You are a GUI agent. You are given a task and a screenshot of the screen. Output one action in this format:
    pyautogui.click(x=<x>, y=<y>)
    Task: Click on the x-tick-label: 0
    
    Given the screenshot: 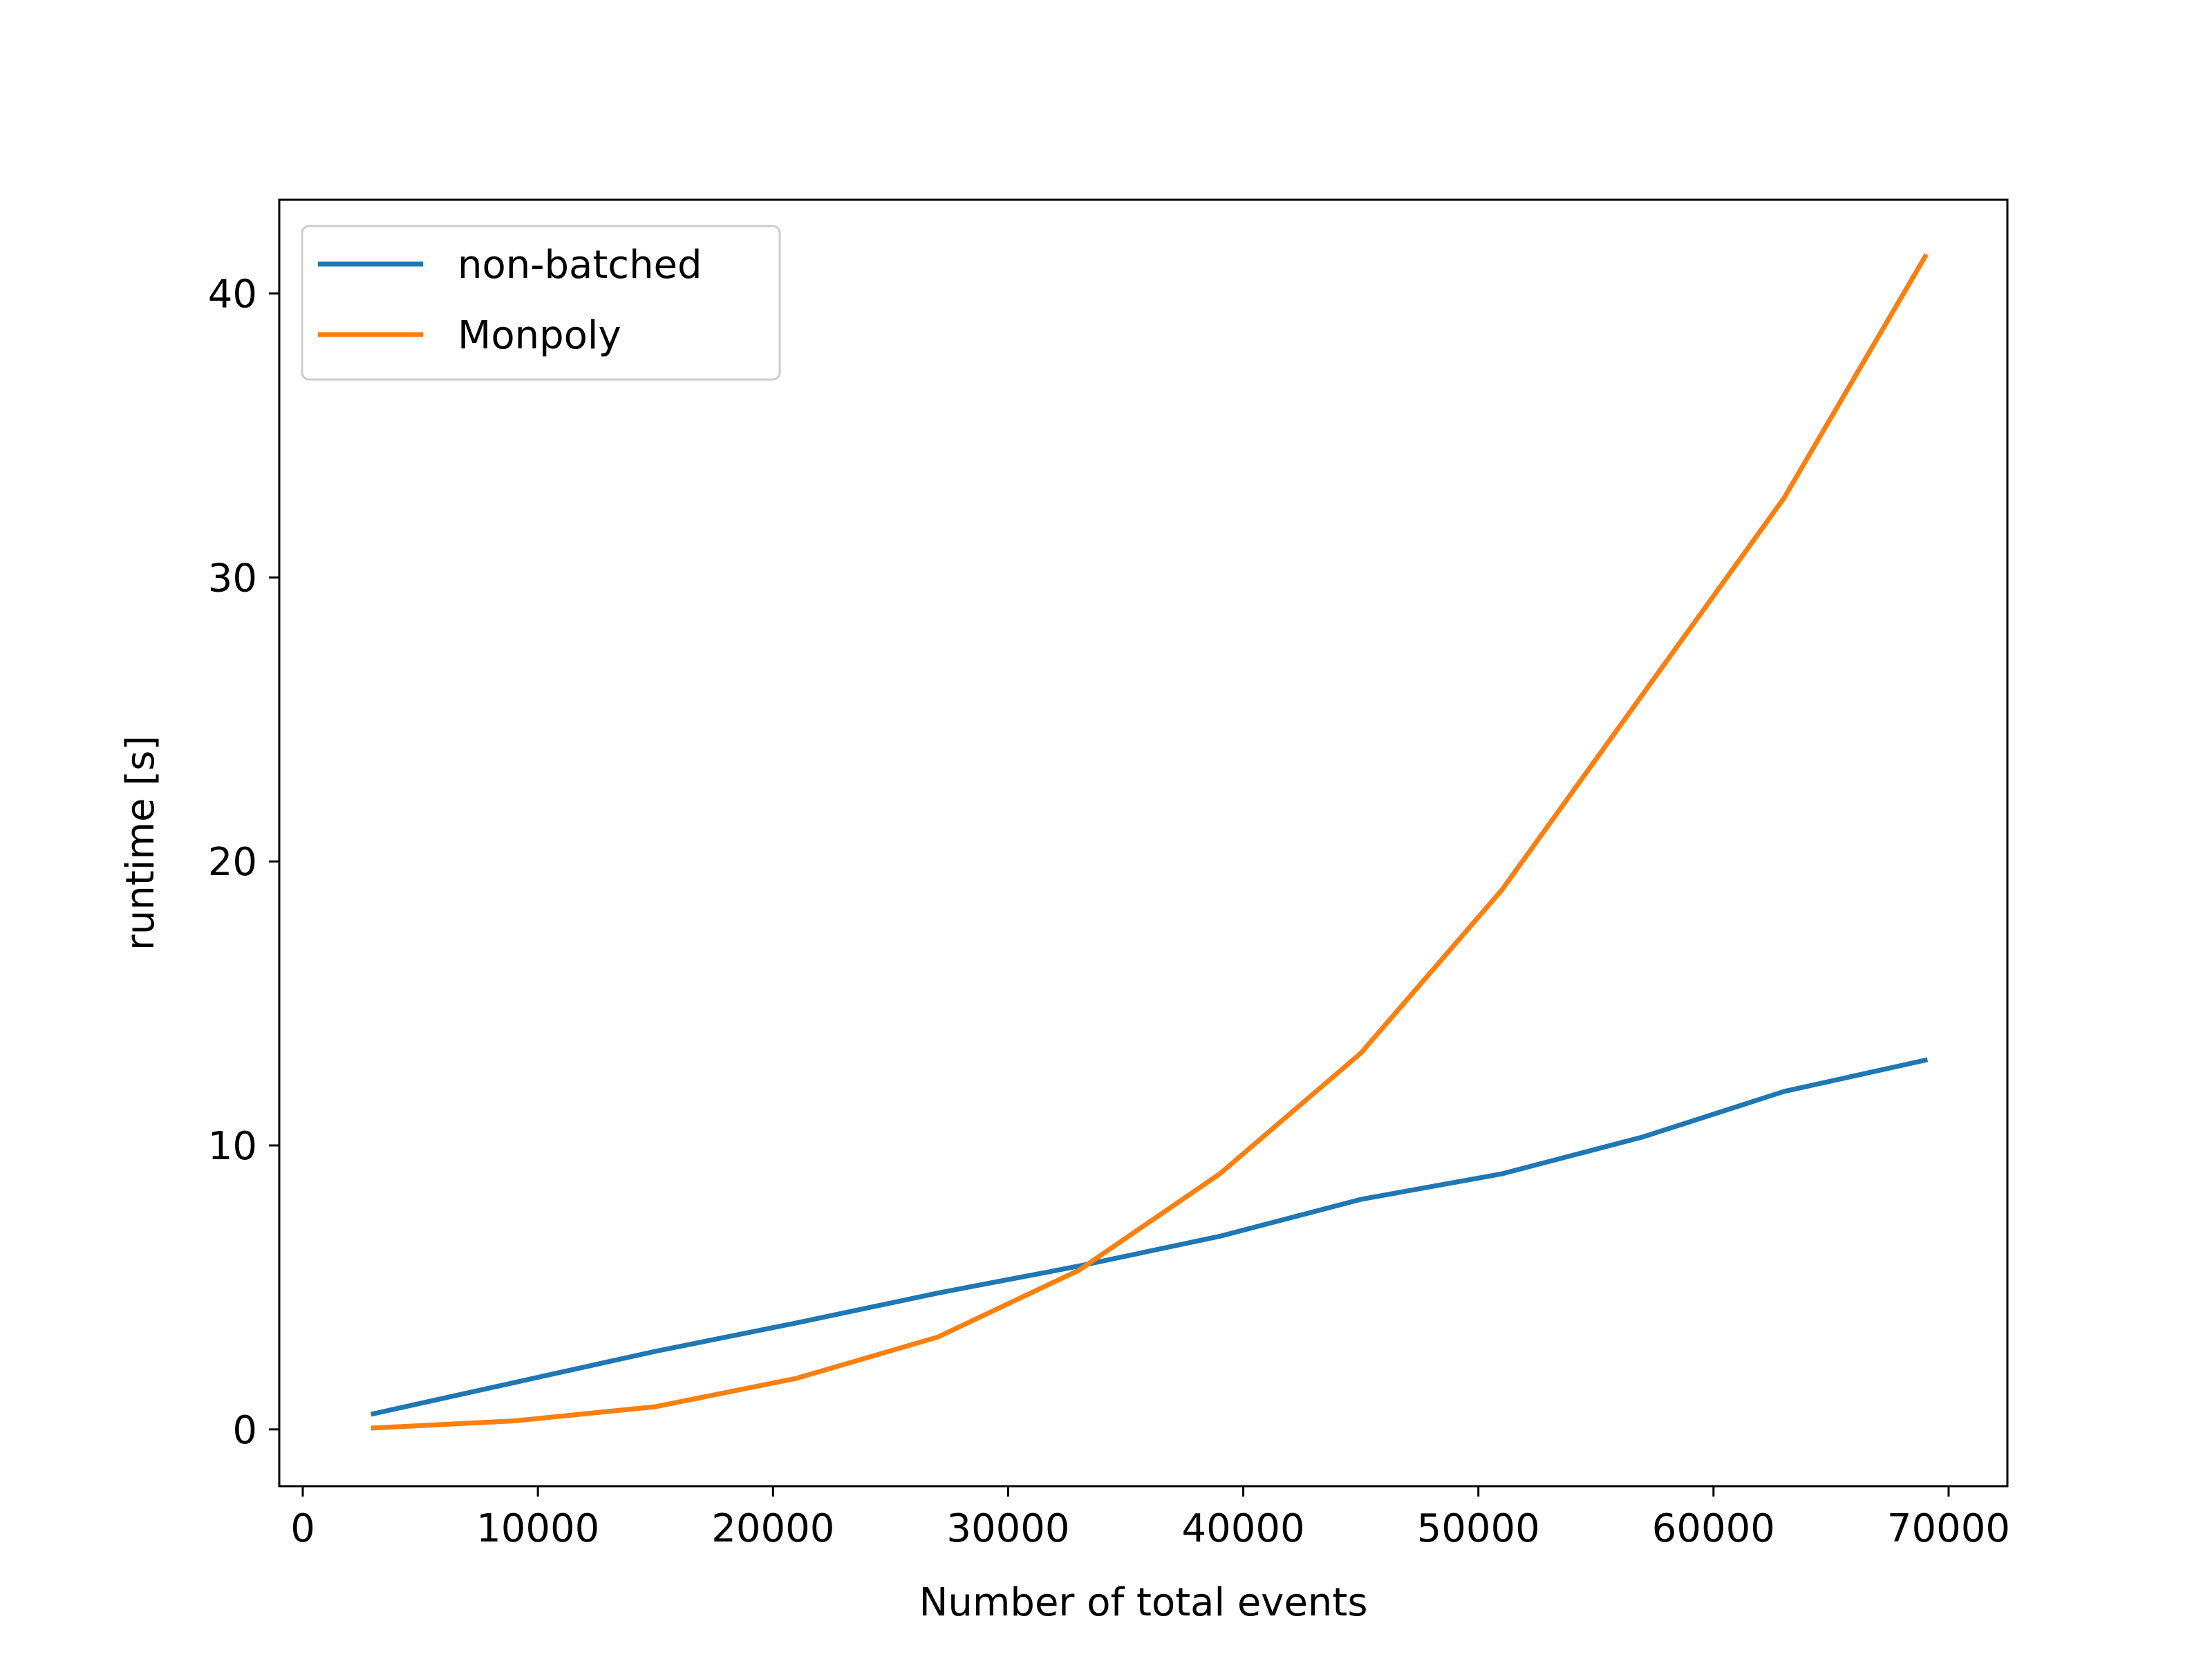 What is the action you would take?
    pyautogui.click(x=303, y=1529)
    